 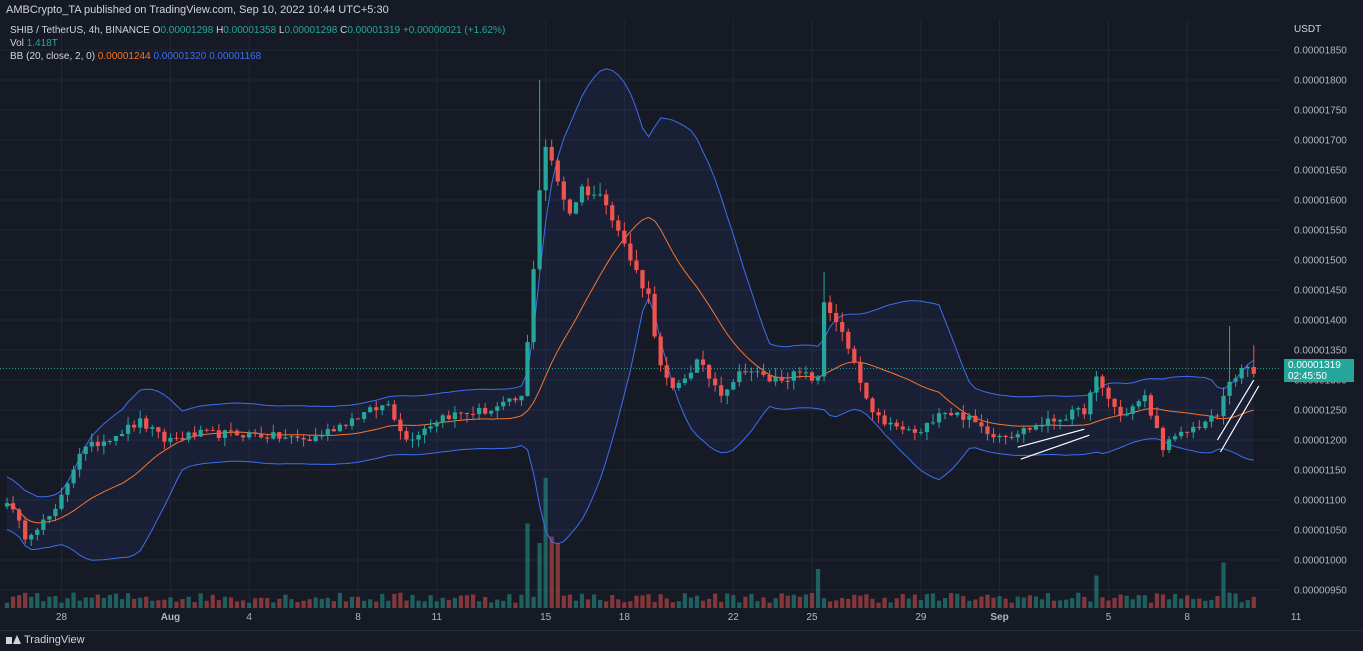 I want to click on legend-change: +0.00000021 (+1.62%), so click(x=454, y=30).